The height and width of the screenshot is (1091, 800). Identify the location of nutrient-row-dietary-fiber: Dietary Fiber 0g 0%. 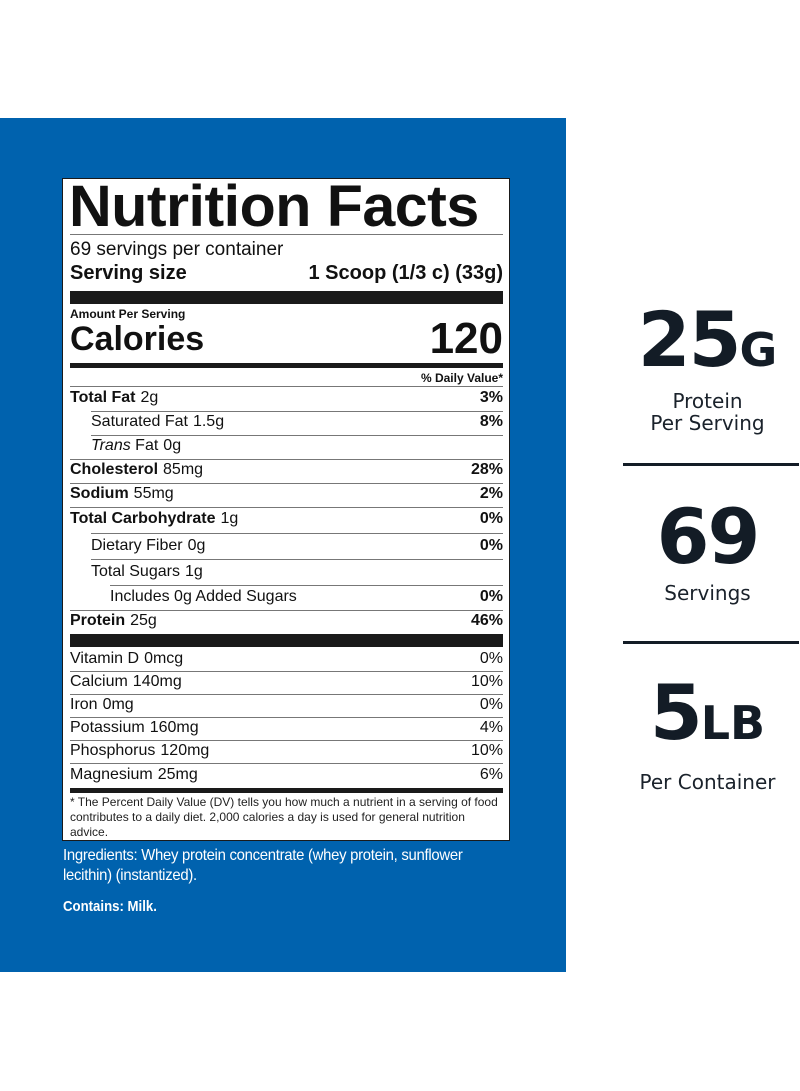
(286, 546).